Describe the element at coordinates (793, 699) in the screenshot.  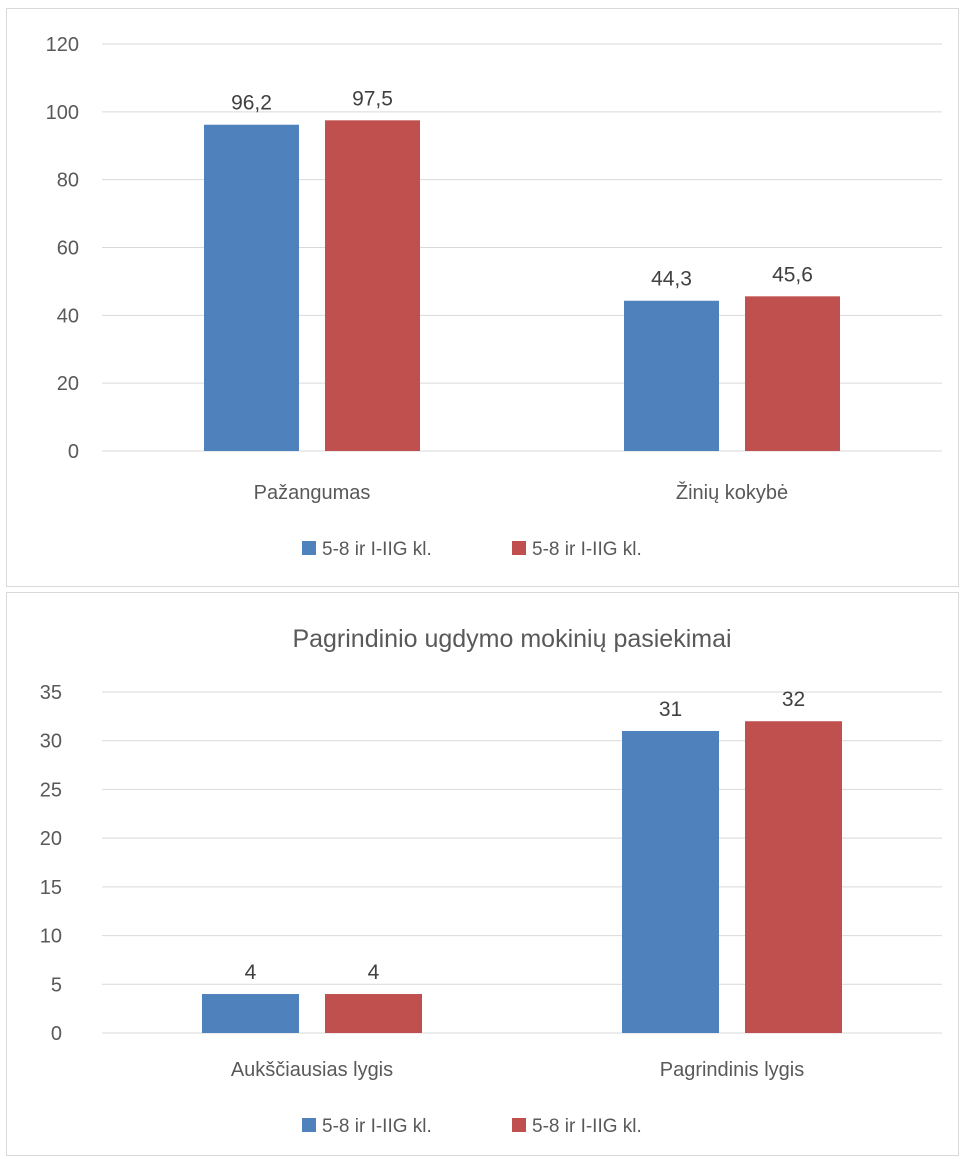
I see `data-label: 32` at that location.